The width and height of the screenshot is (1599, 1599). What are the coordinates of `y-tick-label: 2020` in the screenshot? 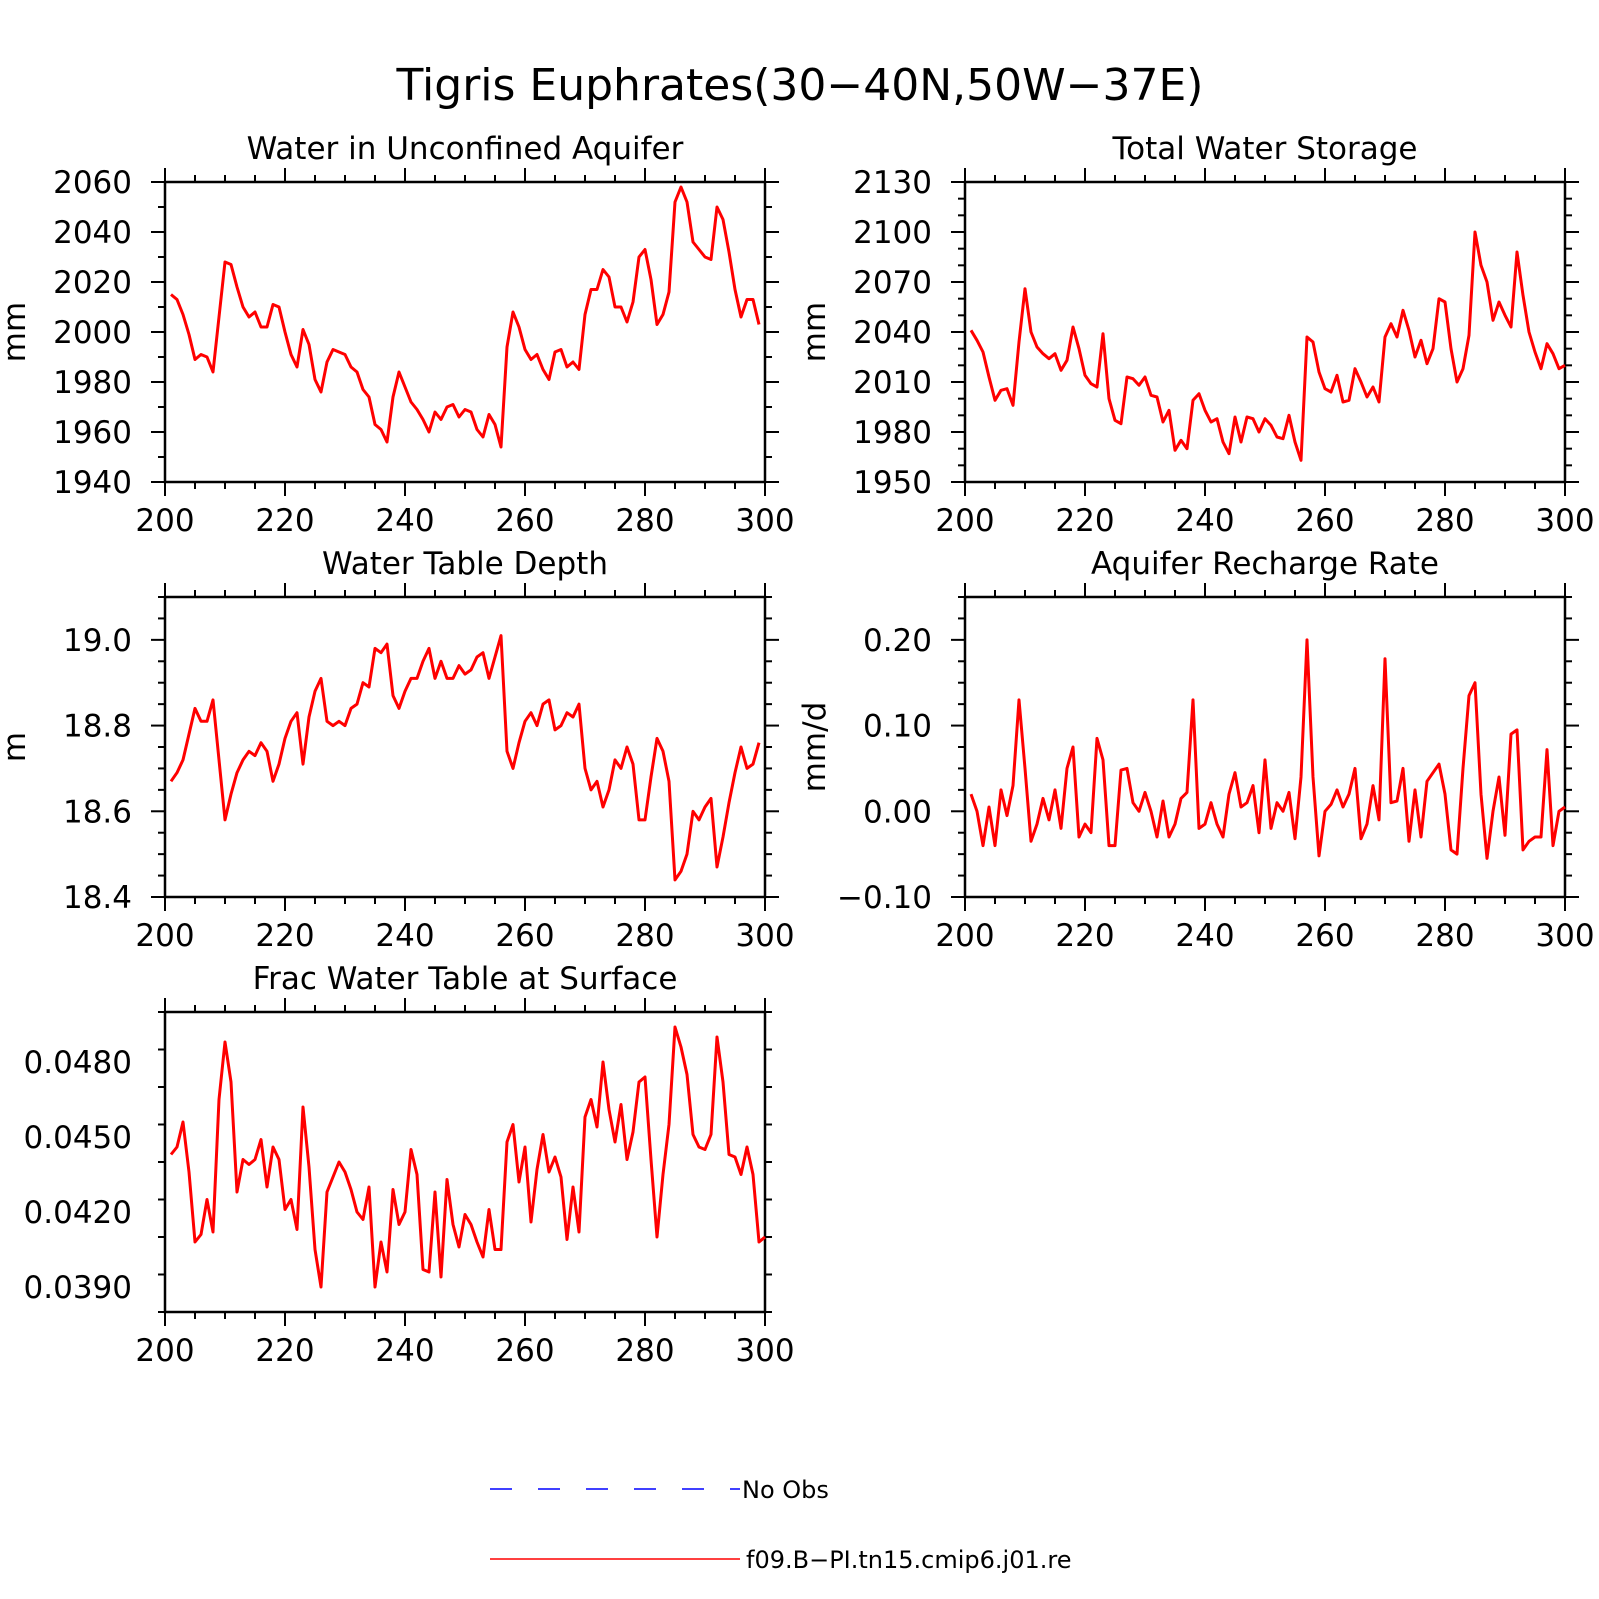 It's located at (92, 283).